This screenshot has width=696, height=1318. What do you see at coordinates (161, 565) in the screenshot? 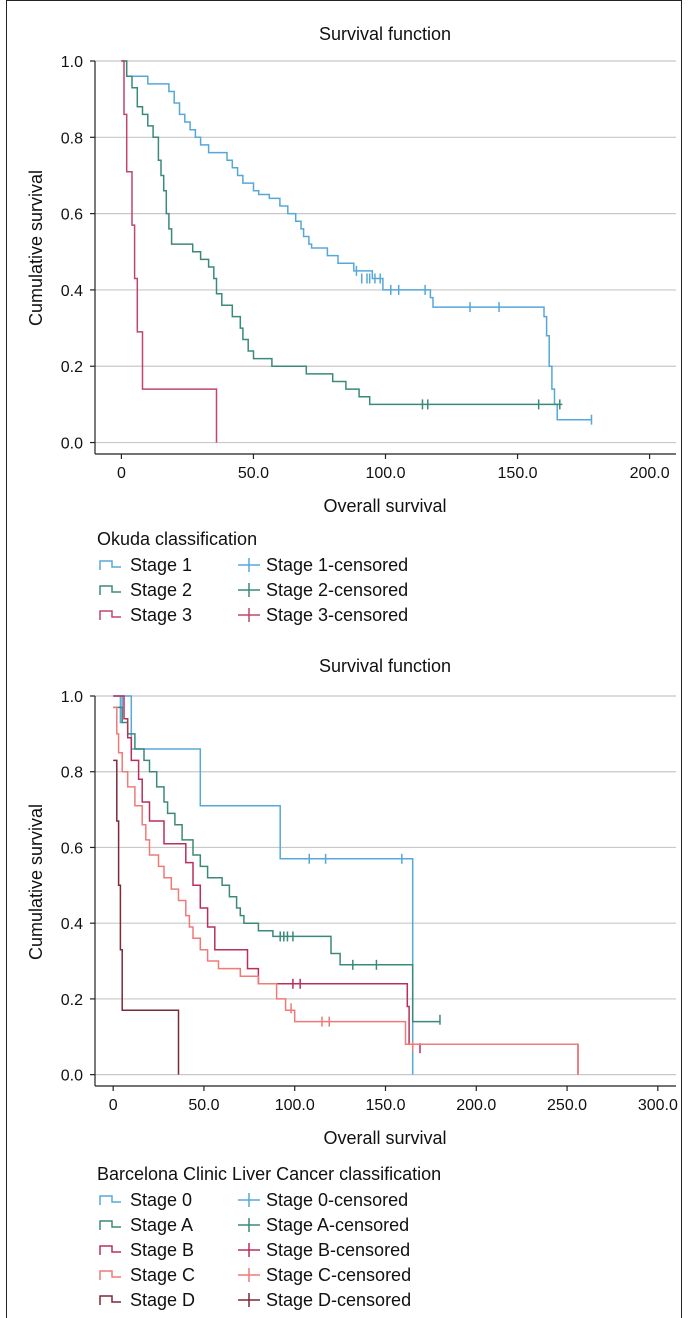
I see `stage-1-legend-label: Stage 1` at bounding box center [161, 565].